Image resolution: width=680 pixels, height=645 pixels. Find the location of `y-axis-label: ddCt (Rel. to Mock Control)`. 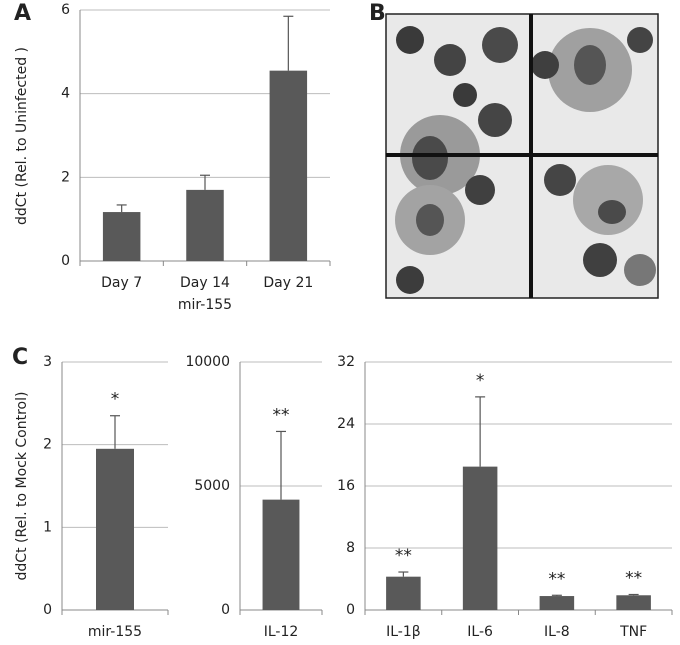

y-axis-label: ddCt (Rel. to Mock Control) is located at coordinates (22, 486).